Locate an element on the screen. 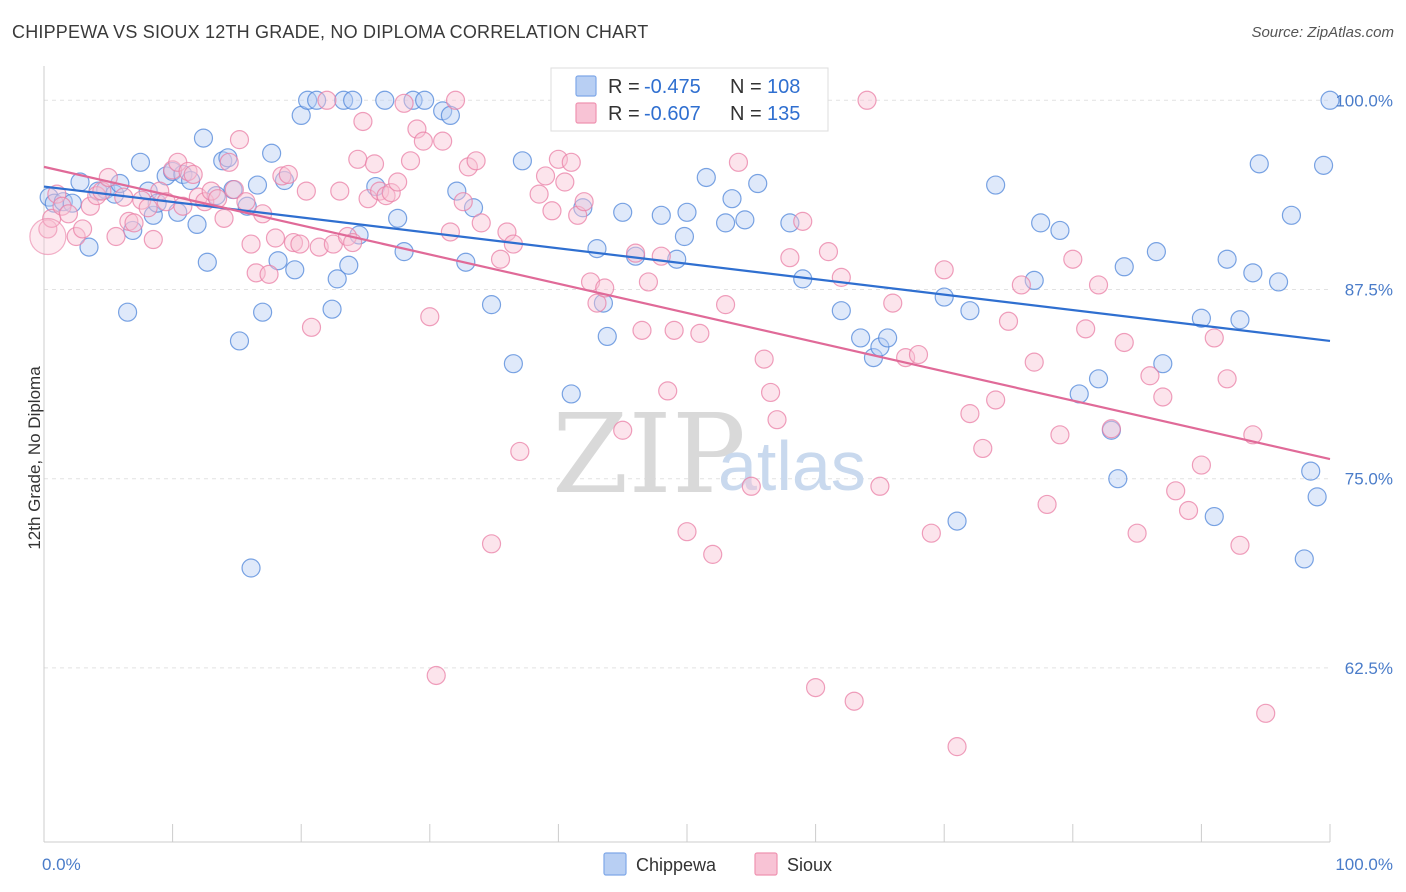  watermark: ZIP atlas is located at coordinates (709, 454).